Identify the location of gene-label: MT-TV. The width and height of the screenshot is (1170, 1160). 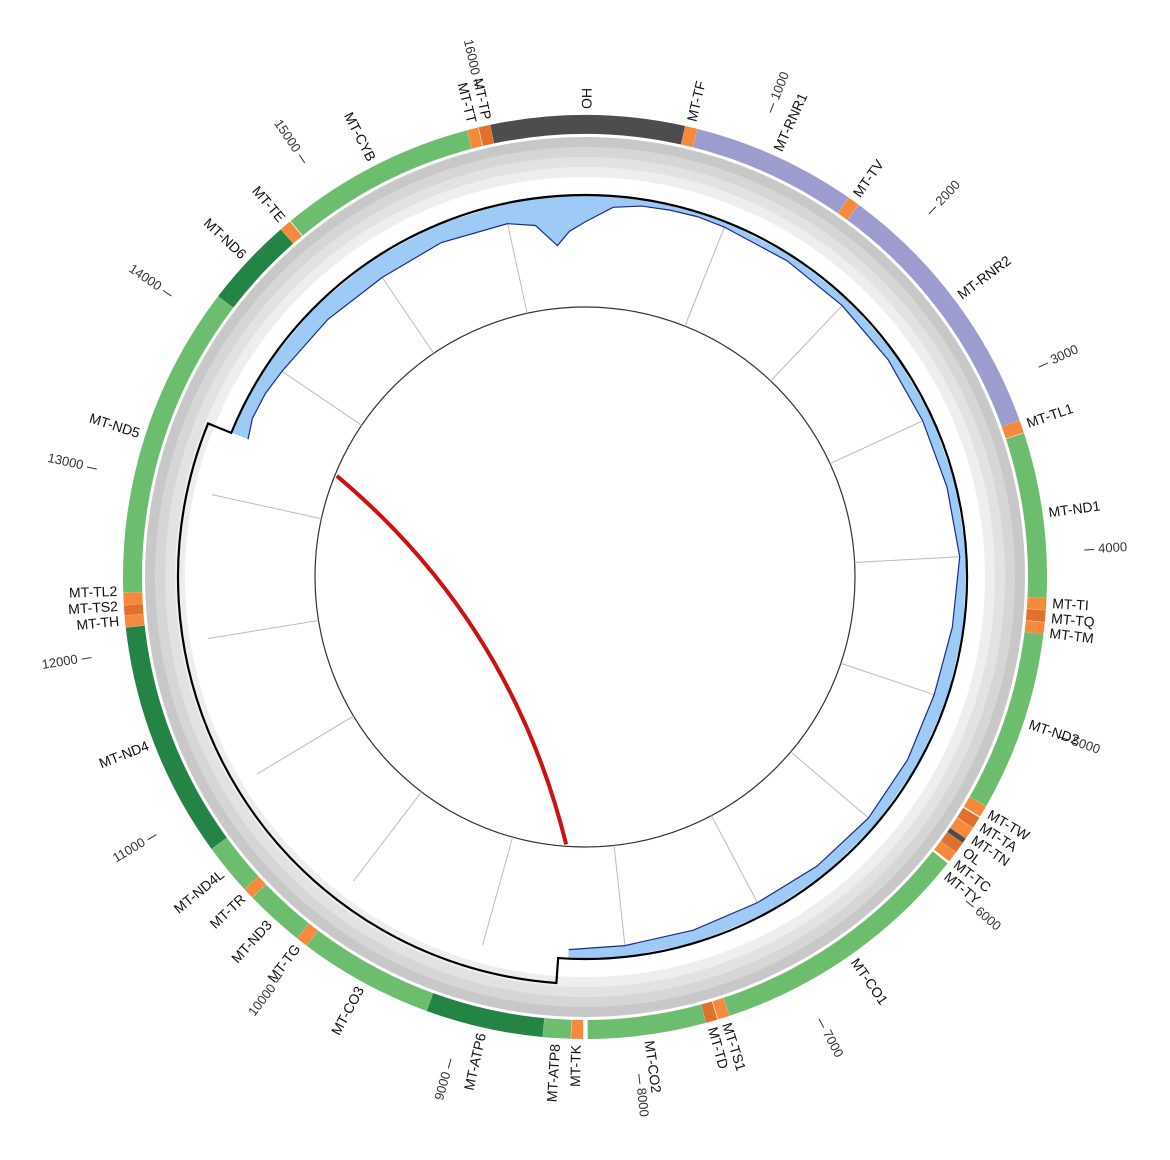
(869, 178).